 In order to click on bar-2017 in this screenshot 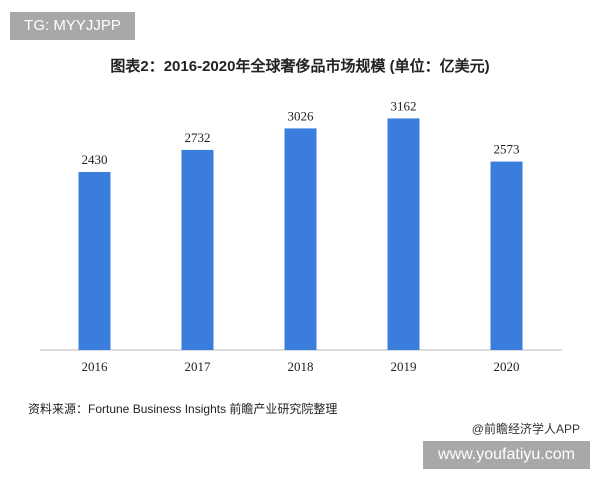, I will do `click(197, 249)`.